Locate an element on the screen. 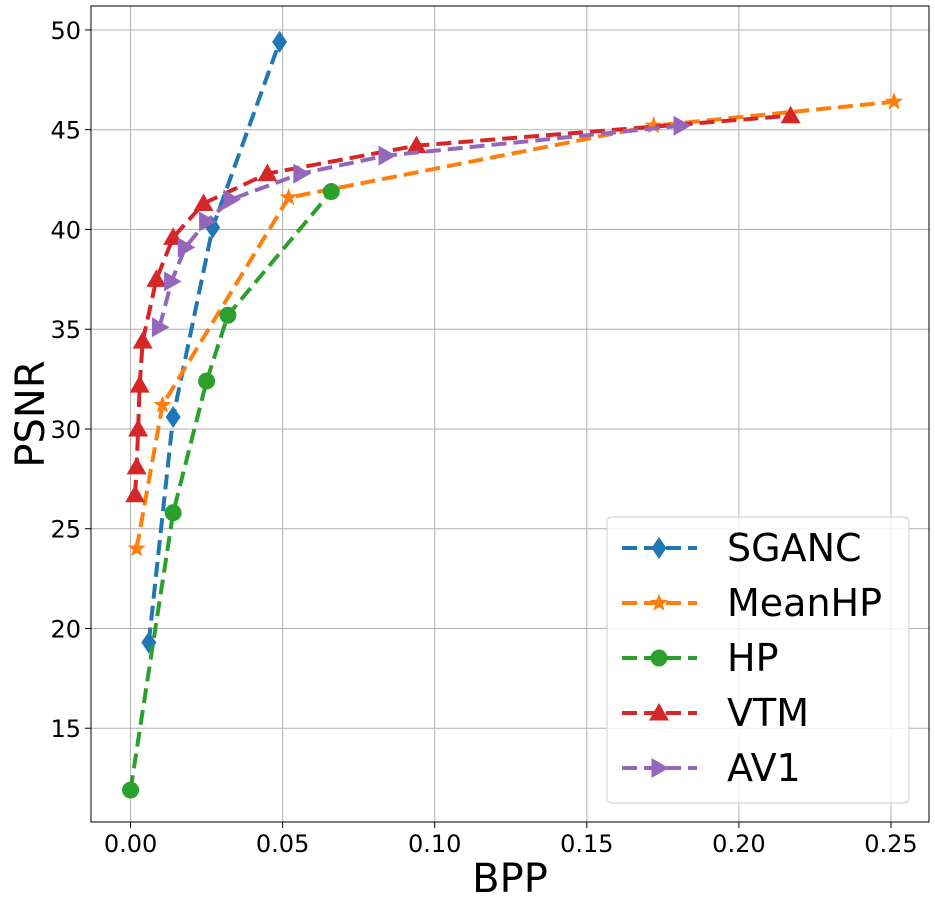  x-tick-label: 0.15 is located at coordinates (586, 844).